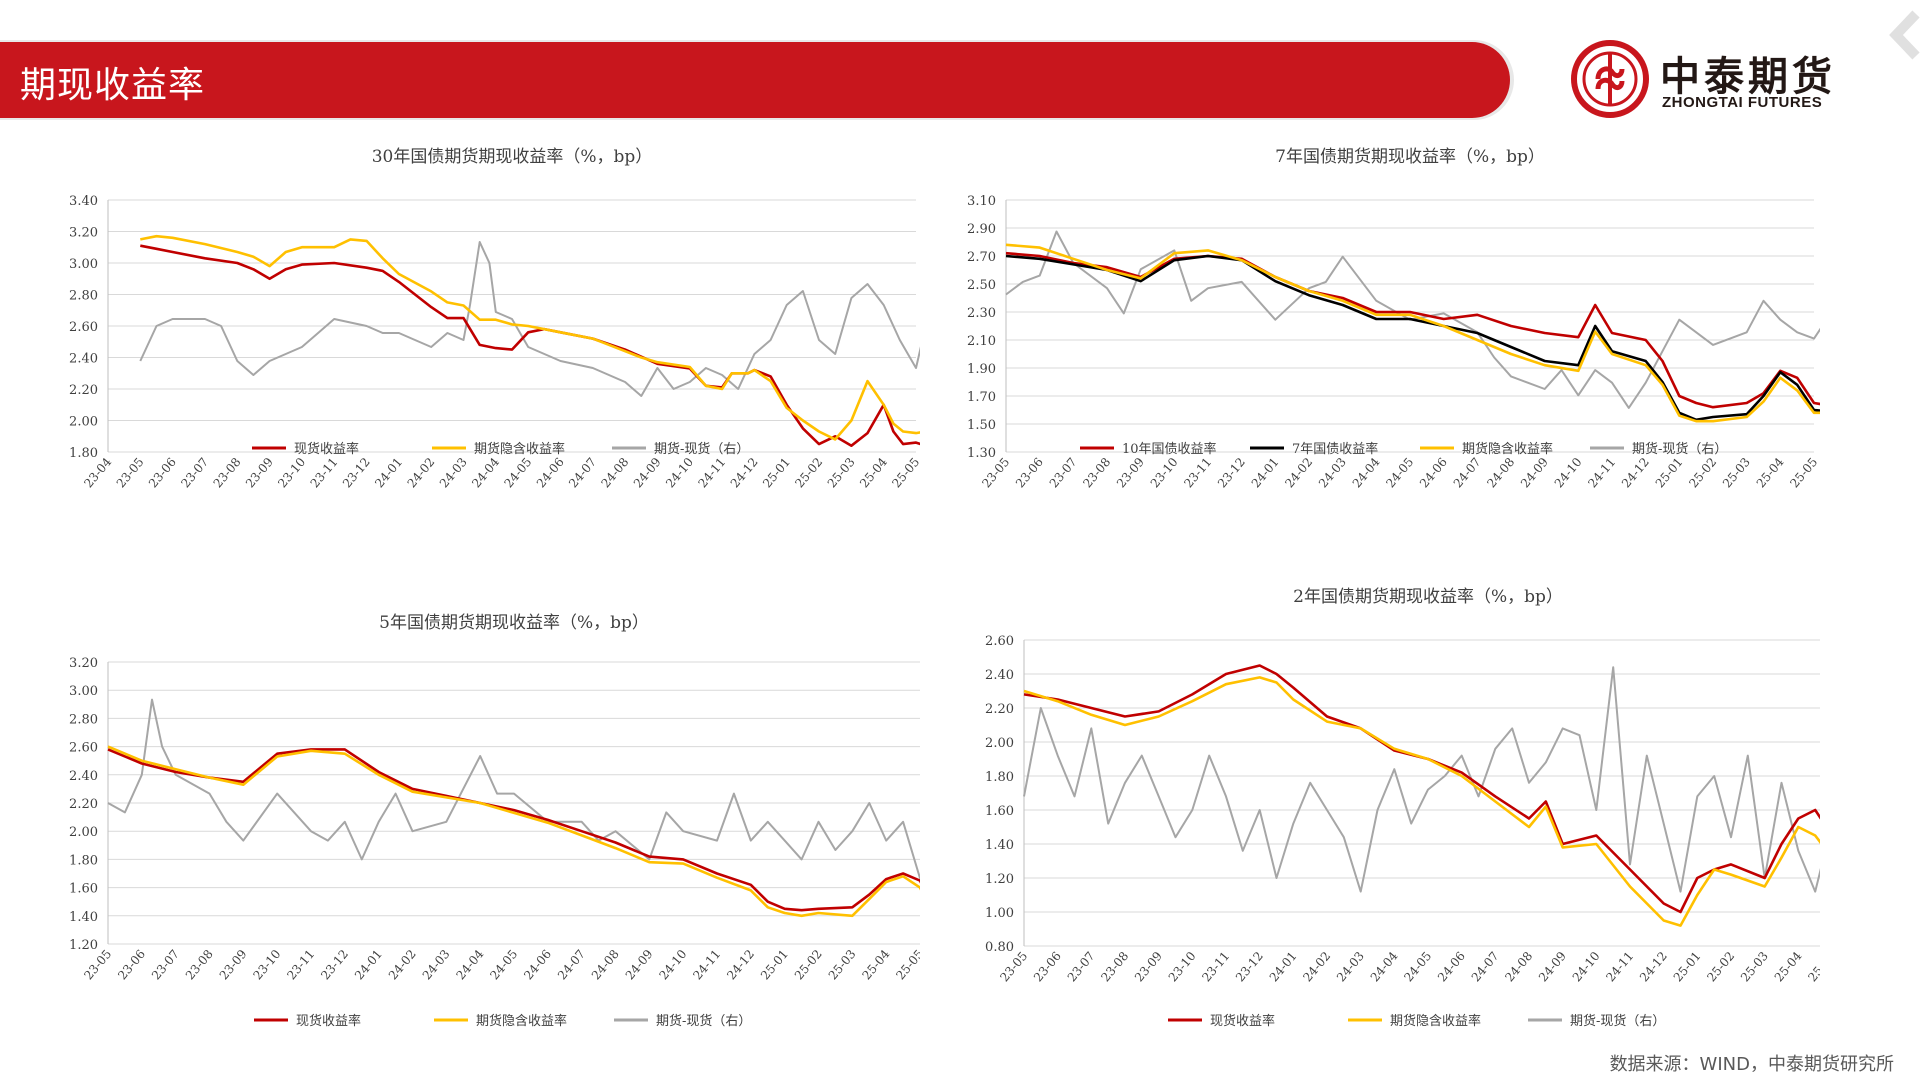 The width and height of the screenshot is (1920, 1080). I want to click on y-tick-label: 2.10, so click(981, 341).